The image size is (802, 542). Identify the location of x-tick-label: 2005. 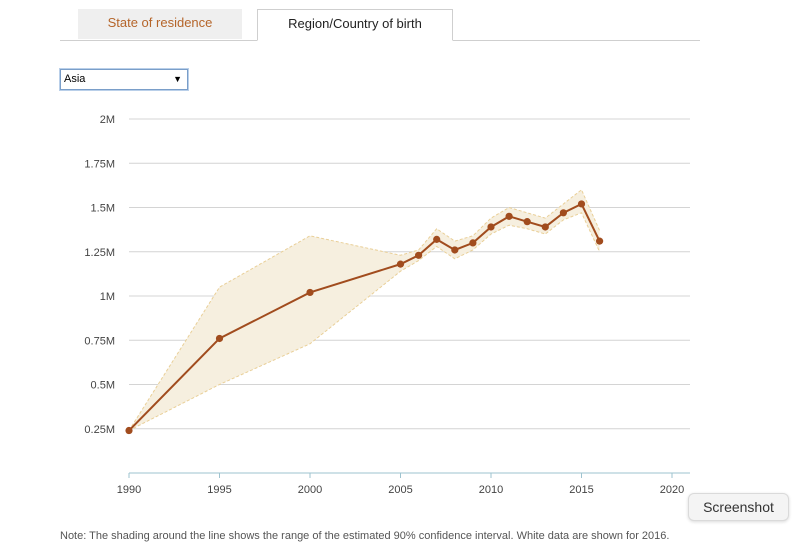
(400, 490).